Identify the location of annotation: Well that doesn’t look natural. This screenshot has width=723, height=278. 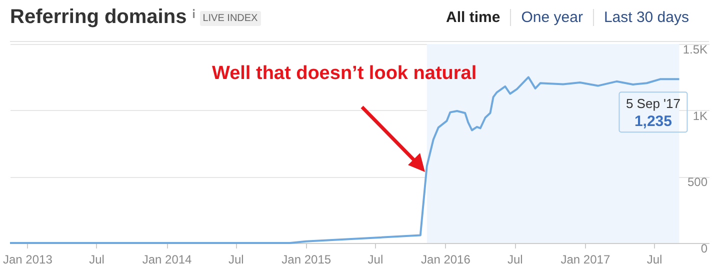
(344, 74).